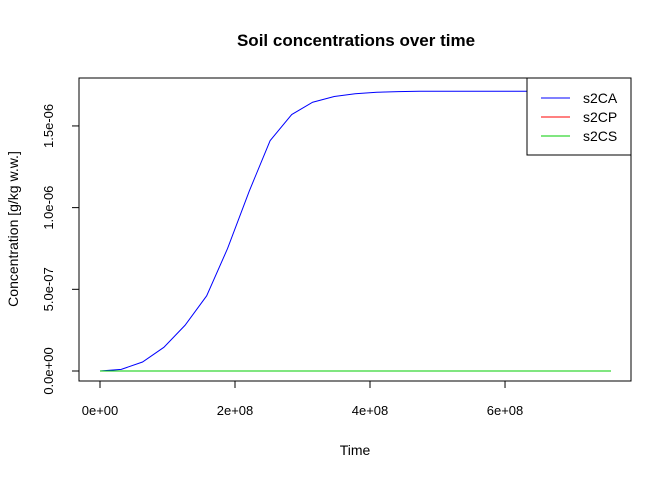 The height and width of the screenshot is (480, 672). I want to click on y-tick-label: 1.5e-06, so click(48, 126).